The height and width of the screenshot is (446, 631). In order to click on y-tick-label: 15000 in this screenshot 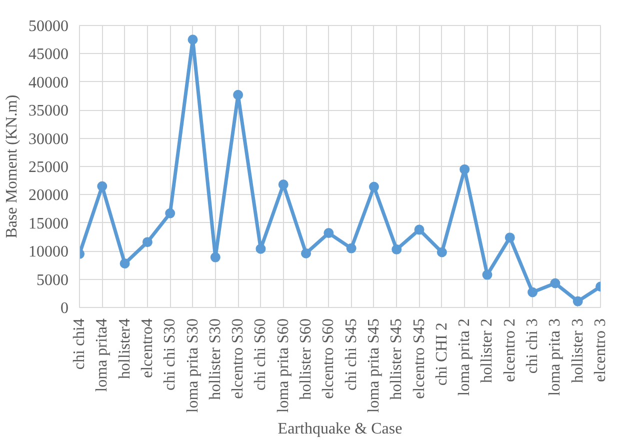, I will do `click(48, 223)`.